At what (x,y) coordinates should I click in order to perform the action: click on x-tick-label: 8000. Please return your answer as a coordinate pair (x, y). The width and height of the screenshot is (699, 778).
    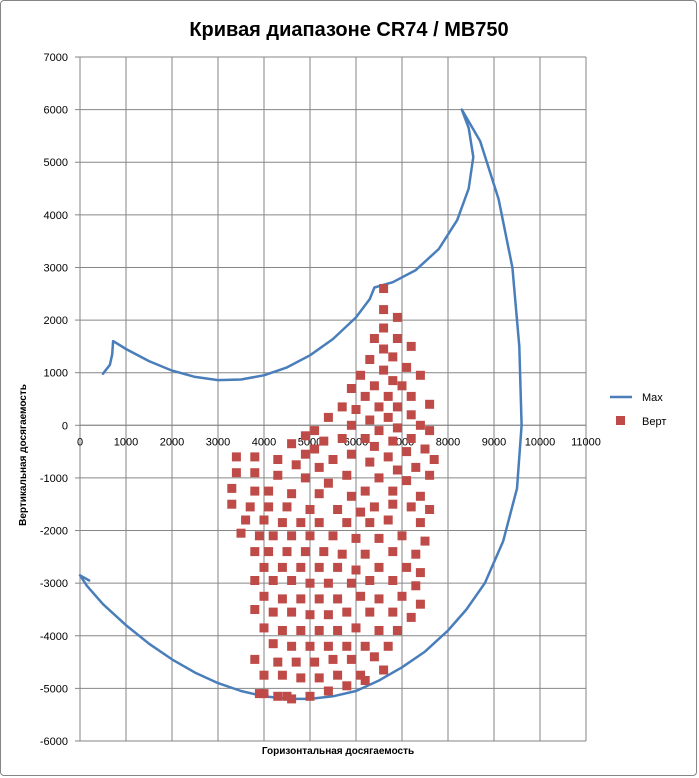
    Looking at the image, I should click on (448, 442).